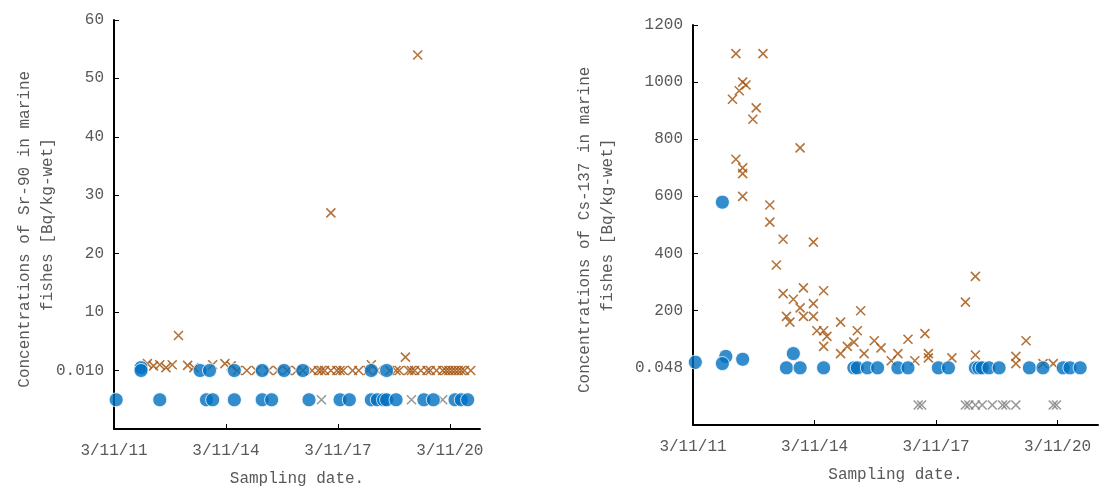 This screenshot has height=495, width=1106. Describe the element at coordinates (94, 253) in the screenshot. I see `y-tick-label: 20` at that location.